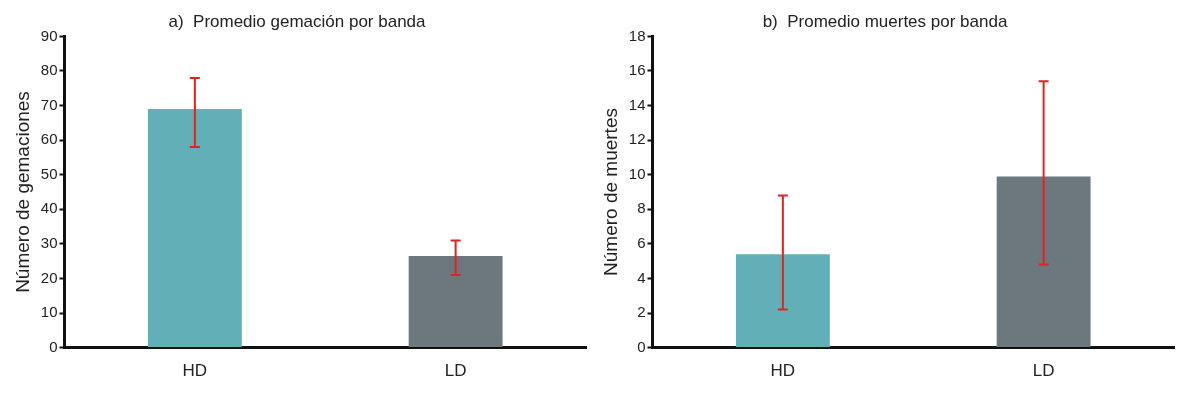  I want to click on y-axis-title: Número de gemaciones, so click(22, 192).